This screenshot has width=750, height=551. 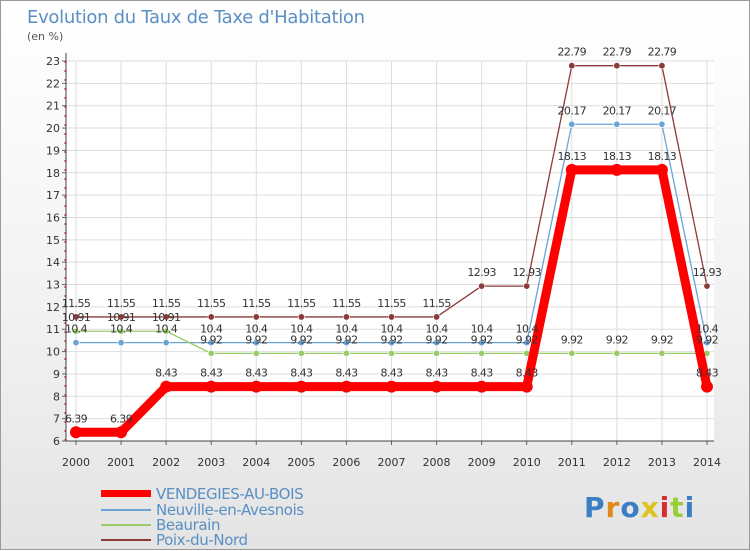 What do you see at coordinates (662, 462) in the screenshot?
I see `x-tick-label: 2013` at bounding box center [662, 462].